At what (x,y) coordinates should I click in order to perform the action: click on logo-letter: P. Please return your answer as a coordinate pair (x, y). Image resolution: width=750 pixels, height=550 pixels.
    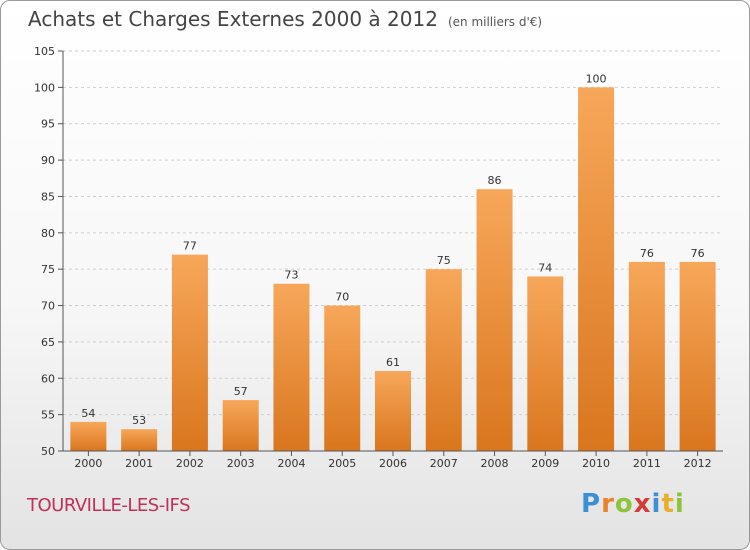
    Looking at the image, I should click on (591, 504).